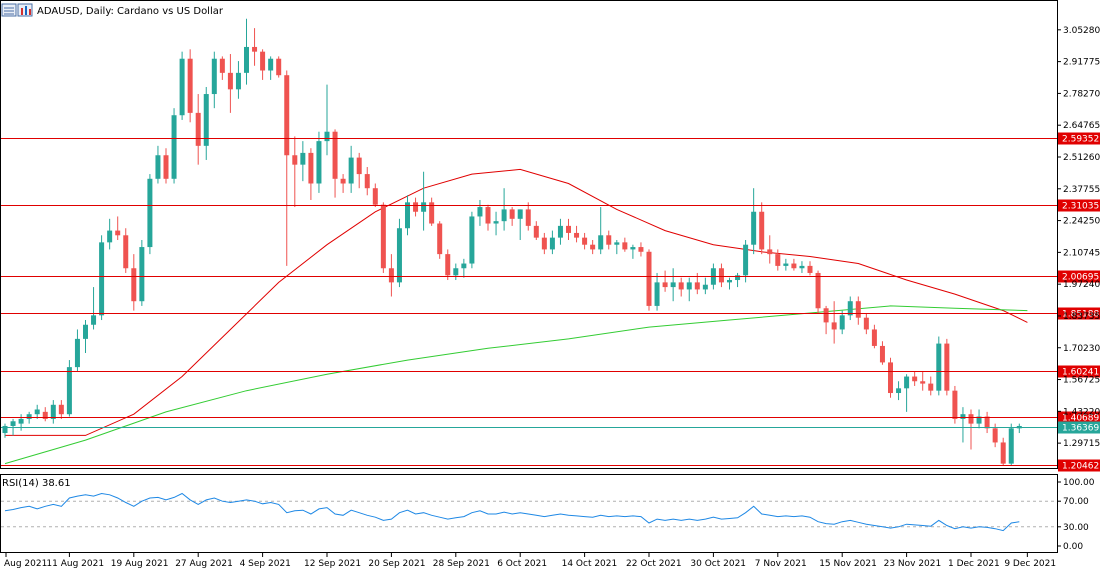 The image size is (1100, 571). What do you see at coordinates (140, 564) in the screenshot?
I see `date-tick-label: 19 Aug 2021` at bounding box center [140, 564].